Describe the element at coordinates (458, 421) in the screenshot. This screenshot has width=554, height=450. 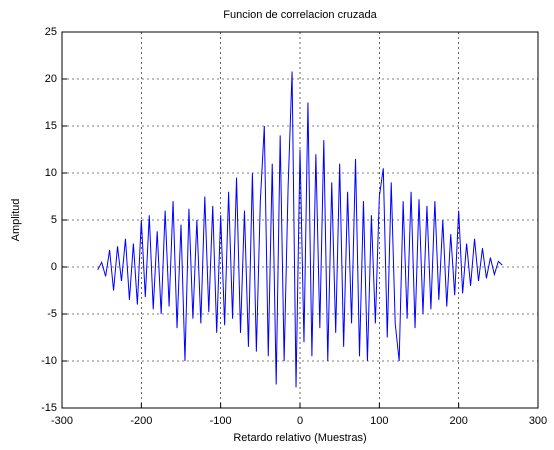
I see `x-tick-label: 200` at that location.